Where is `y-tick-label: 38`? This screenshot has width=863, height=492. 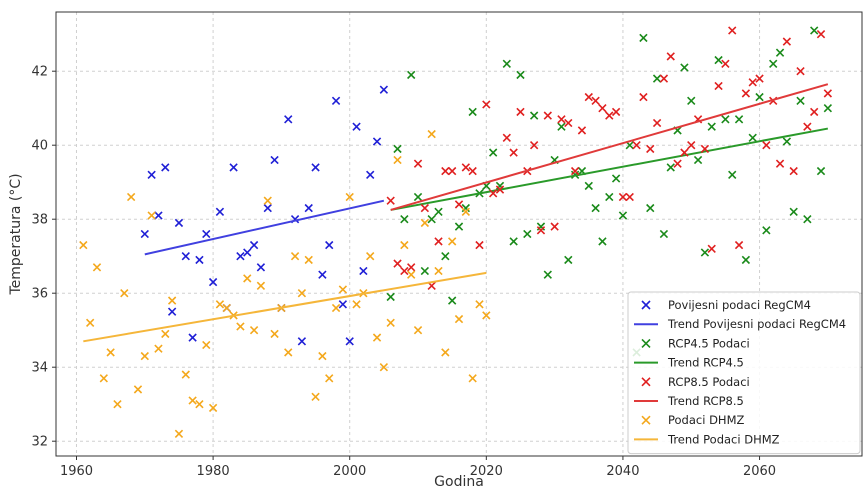
y-tick-label: 38 is located at coordinates (39, 220).